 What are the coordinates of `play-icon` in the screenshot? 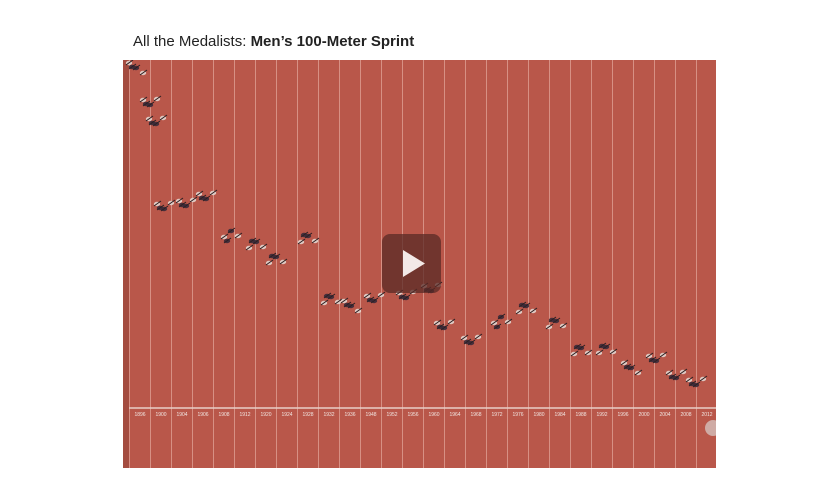 It's located at (414, 263).